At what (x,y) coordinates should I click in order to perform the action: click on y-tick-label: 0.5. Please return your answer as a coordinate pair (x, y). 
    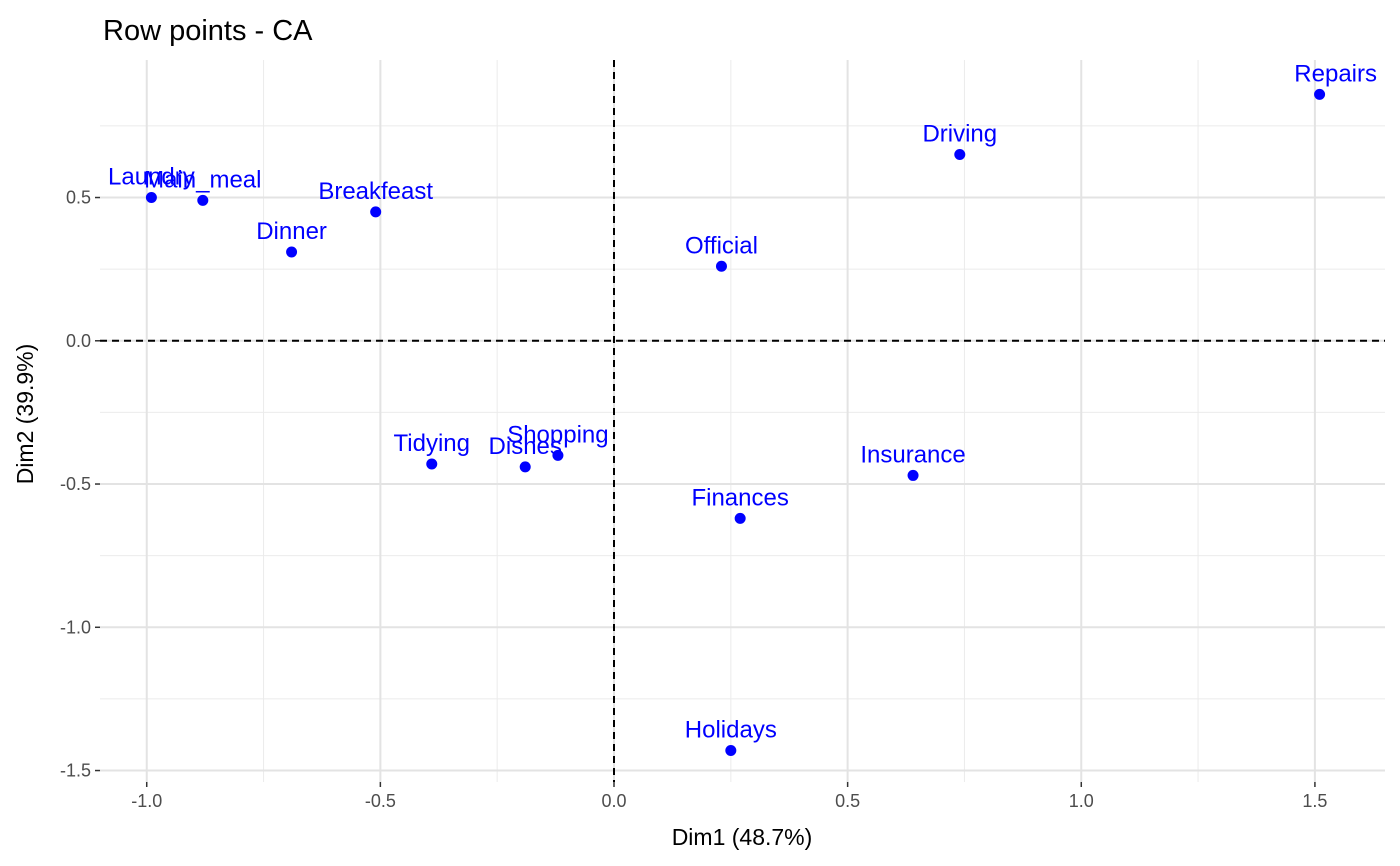
    Looking at the image, I should click on (78, 198).